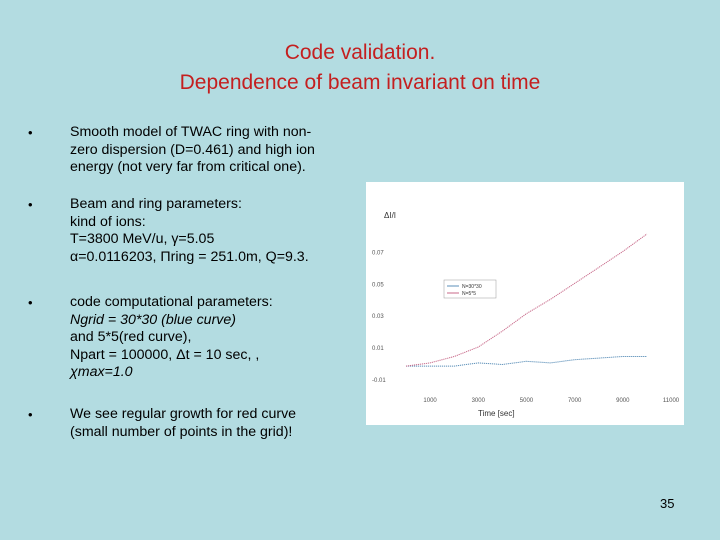  What do you see at coordinates (469, 294) in the screenshot?
I see `legend-label: N=5*5` at bounding box center [469, 294].